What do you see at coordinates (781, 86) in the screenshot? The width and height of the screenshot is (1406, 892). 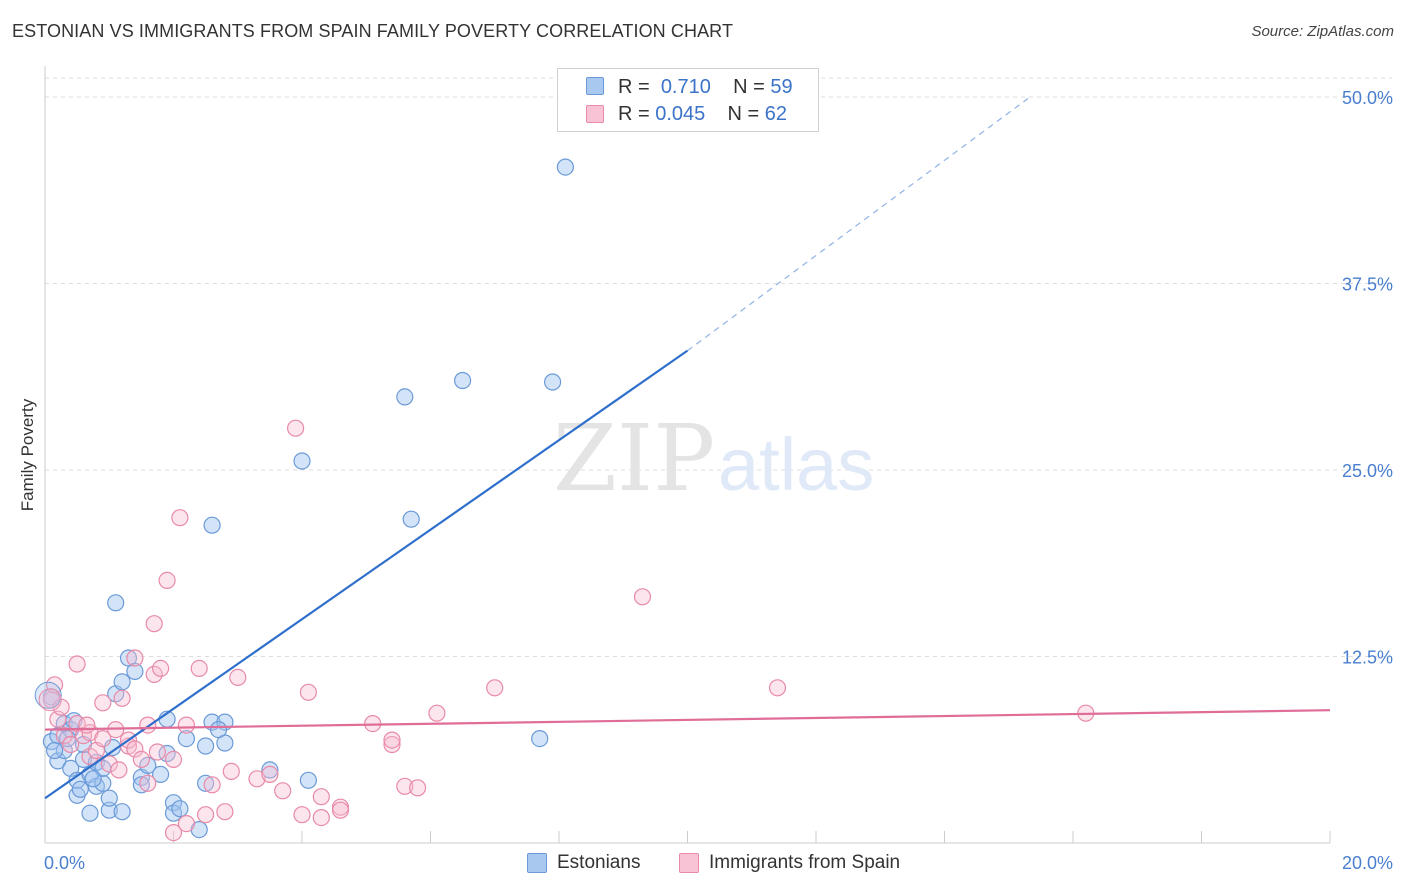 I see `legend-n-value: 59` at bounding box center [781, 86].